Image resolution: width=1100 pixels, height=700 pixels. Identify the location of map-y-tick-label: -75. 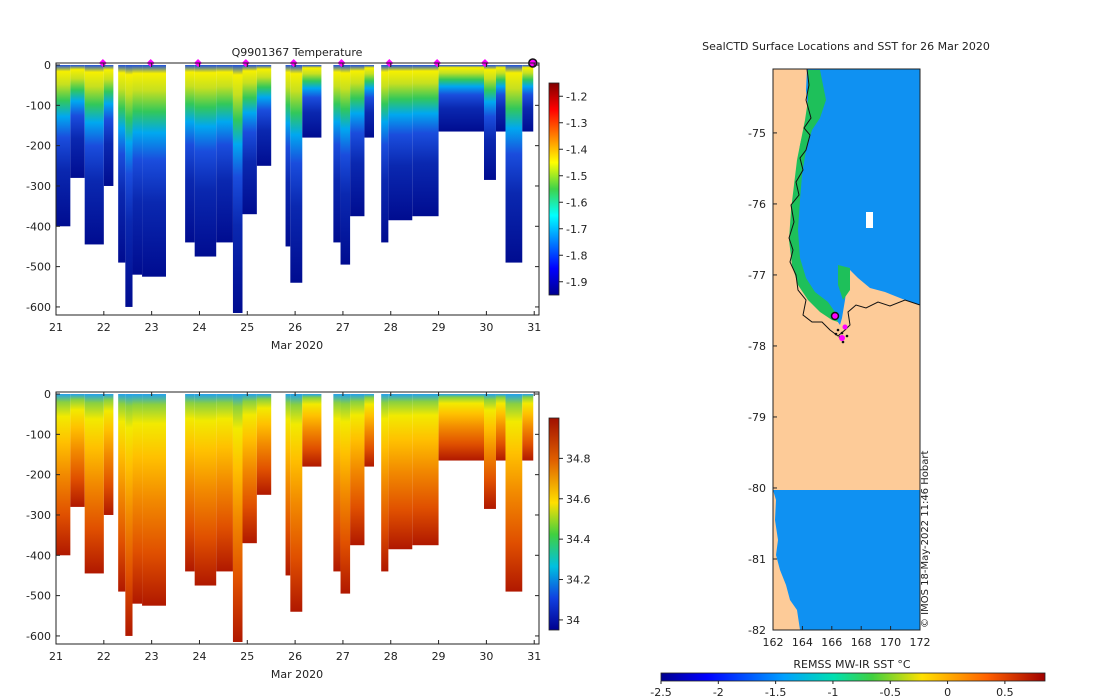
(757, 133).